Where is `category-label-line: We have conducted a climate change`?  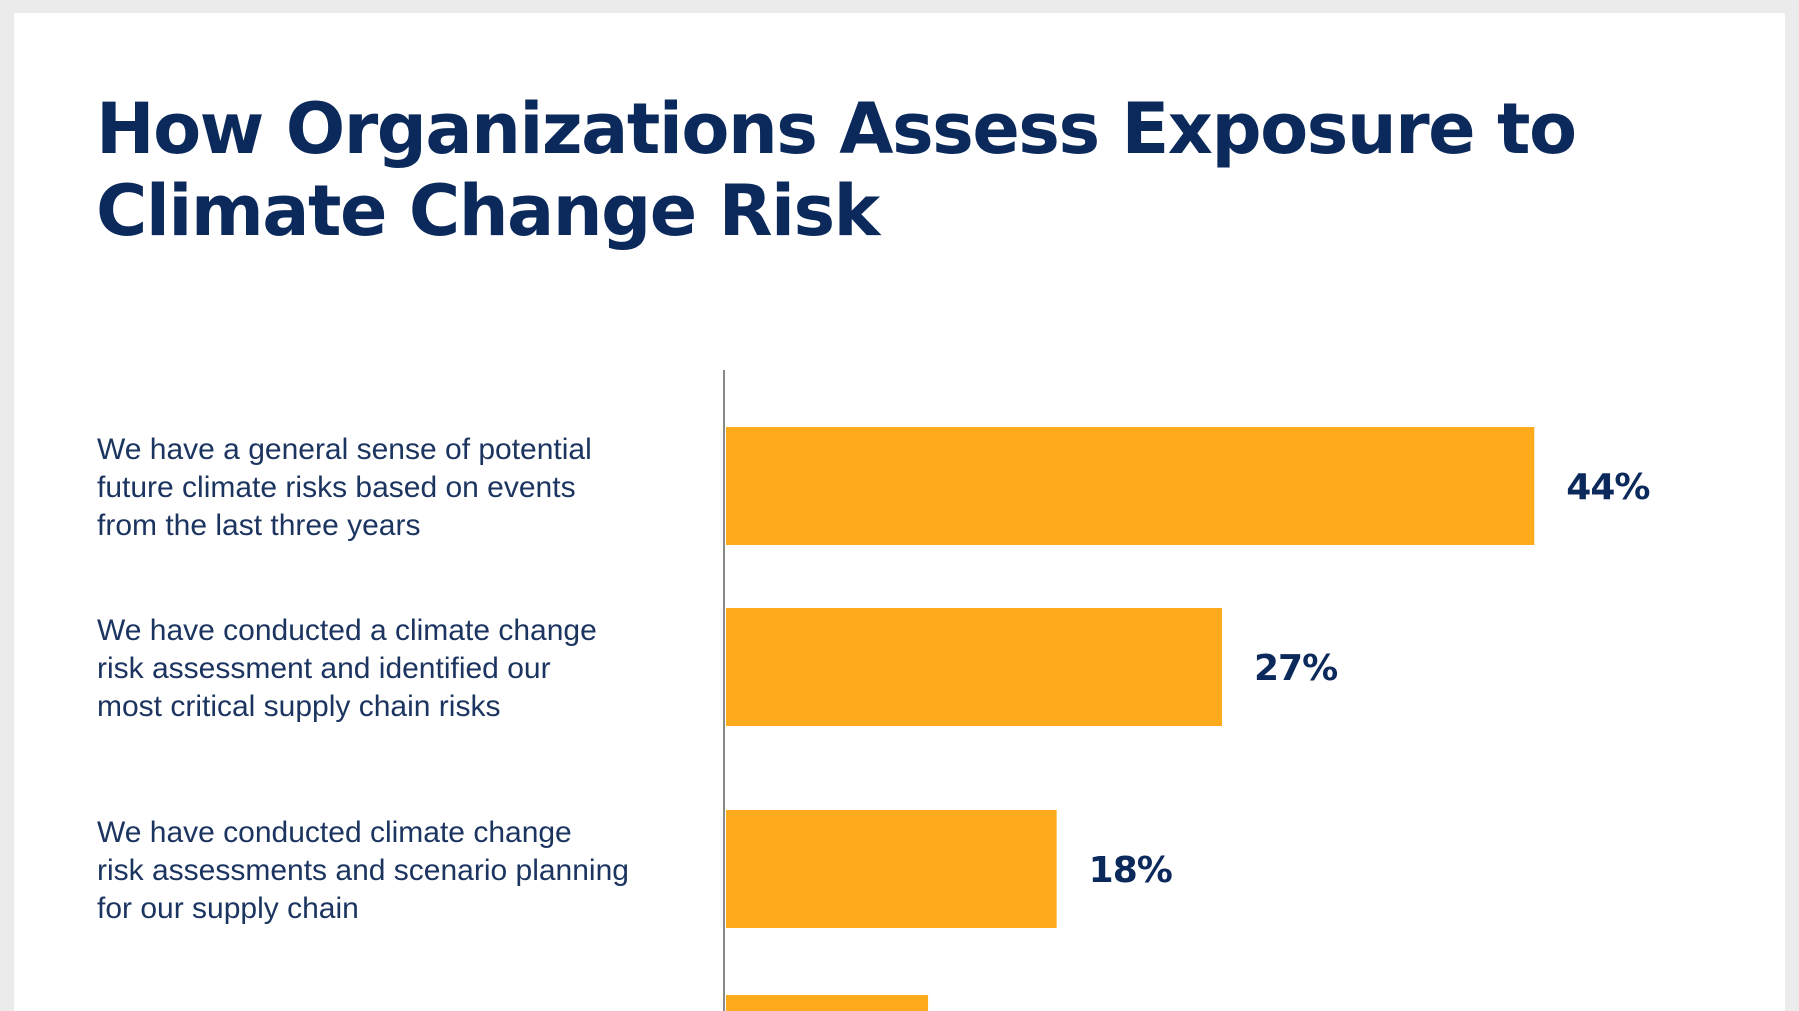 category-label-line: We have conducted a climate change is located at coordinates (347, 630).